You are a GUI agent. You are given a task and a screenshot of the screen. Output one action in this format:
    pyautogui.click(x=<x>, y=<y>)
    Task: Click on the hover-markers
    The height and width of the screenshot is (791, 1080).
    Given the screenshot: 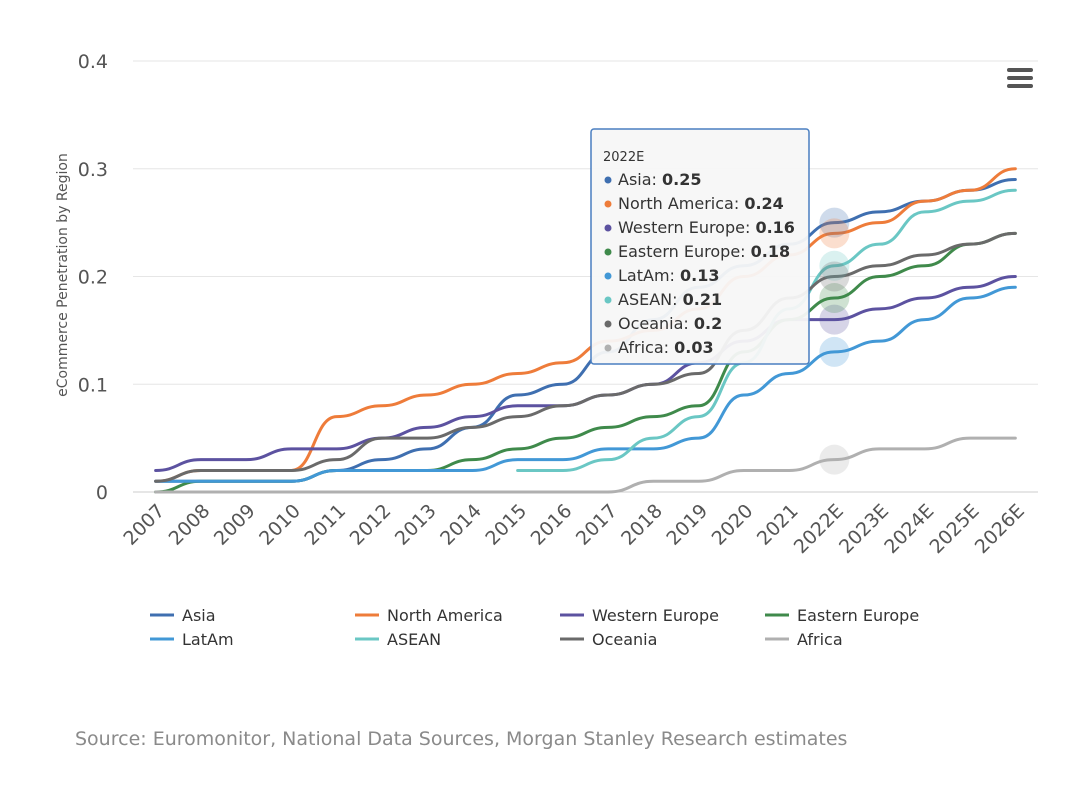 What is the action you would take?
    pyautogui.click(x=834, y=341)
    